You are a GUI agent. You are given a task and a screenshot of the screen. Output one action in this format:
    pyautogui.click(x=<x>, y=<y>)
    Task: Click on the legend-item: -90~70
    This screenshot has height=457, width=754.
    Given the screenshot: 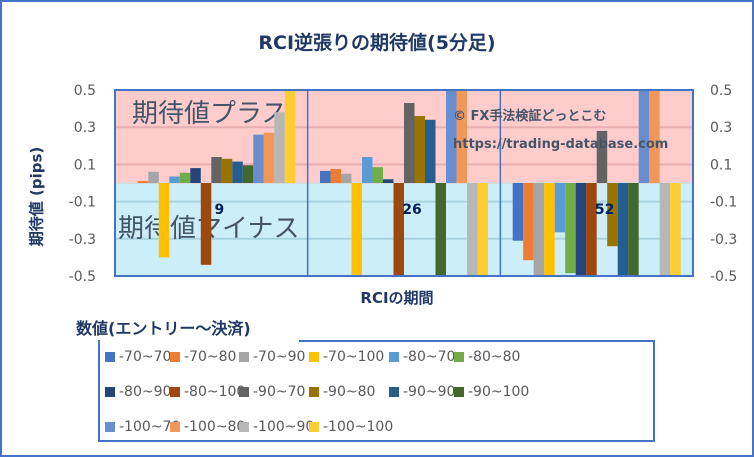 What is the action you would take?
    pyautogui.click(x=272, y=392)
    